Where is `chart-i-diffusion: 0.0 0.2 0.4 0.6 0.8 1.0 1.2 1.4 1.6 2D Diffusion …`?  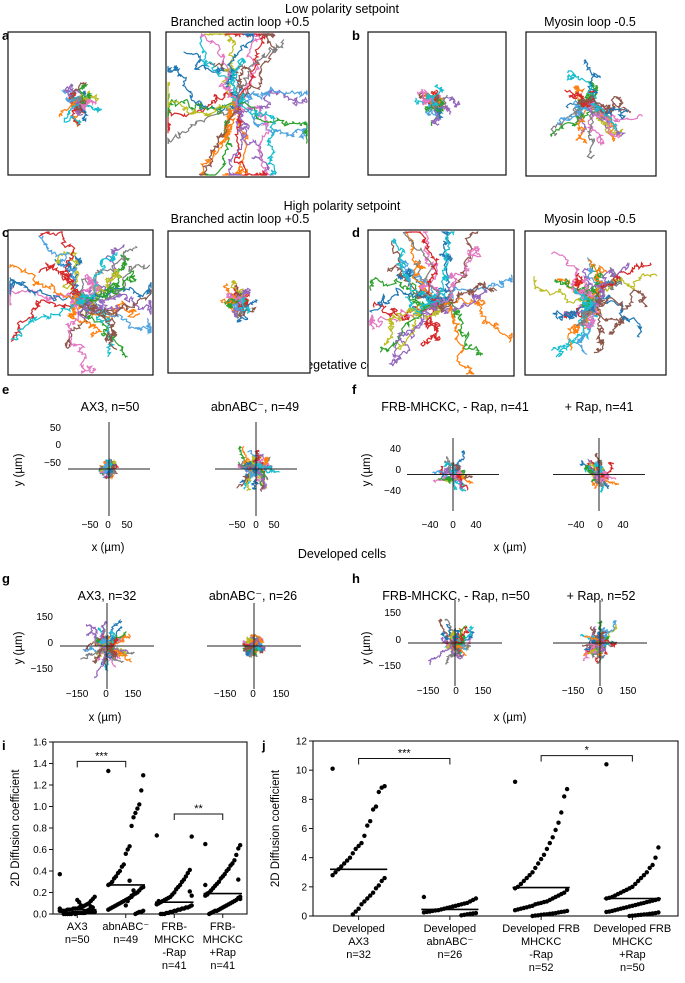
chart-i-diffusion: 0.0 0.2 0.4 0.6 0.8 1.0 1.2 1.4 1.6 2D Diffusion … is located at coordinates (129, 855).